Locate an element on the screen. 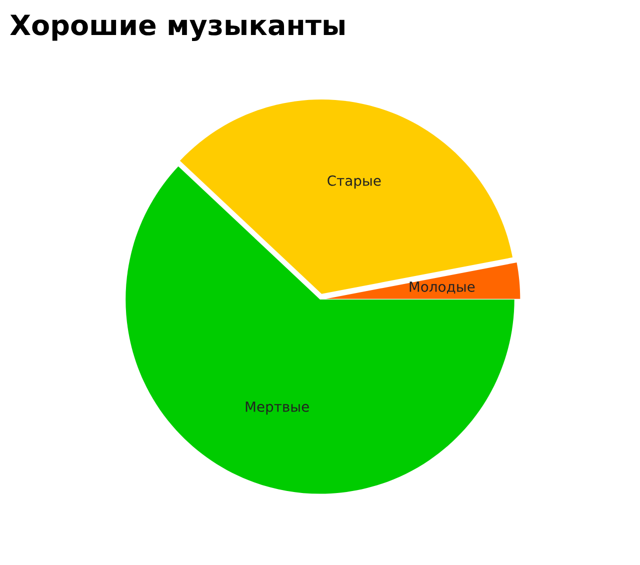 This screenshot has height=565, width=640. slice-label: Молодые is located at coordinates (442, 288).